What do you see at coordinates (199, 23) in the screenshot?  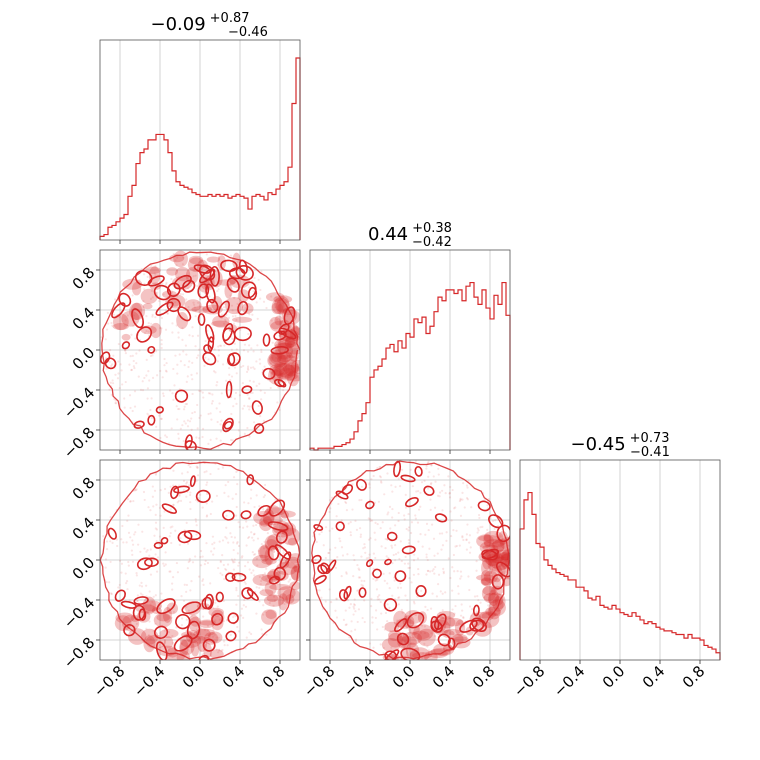 I see `title-var1: −0.09 +0.87` at bounding box center [199, 23].